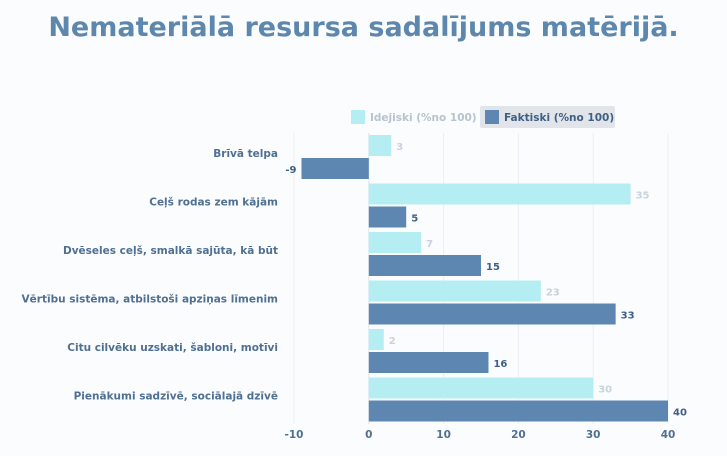 This screenshot has height=456, width=727. I want to click on data-label-faktiski: 16, so click(500, 364).